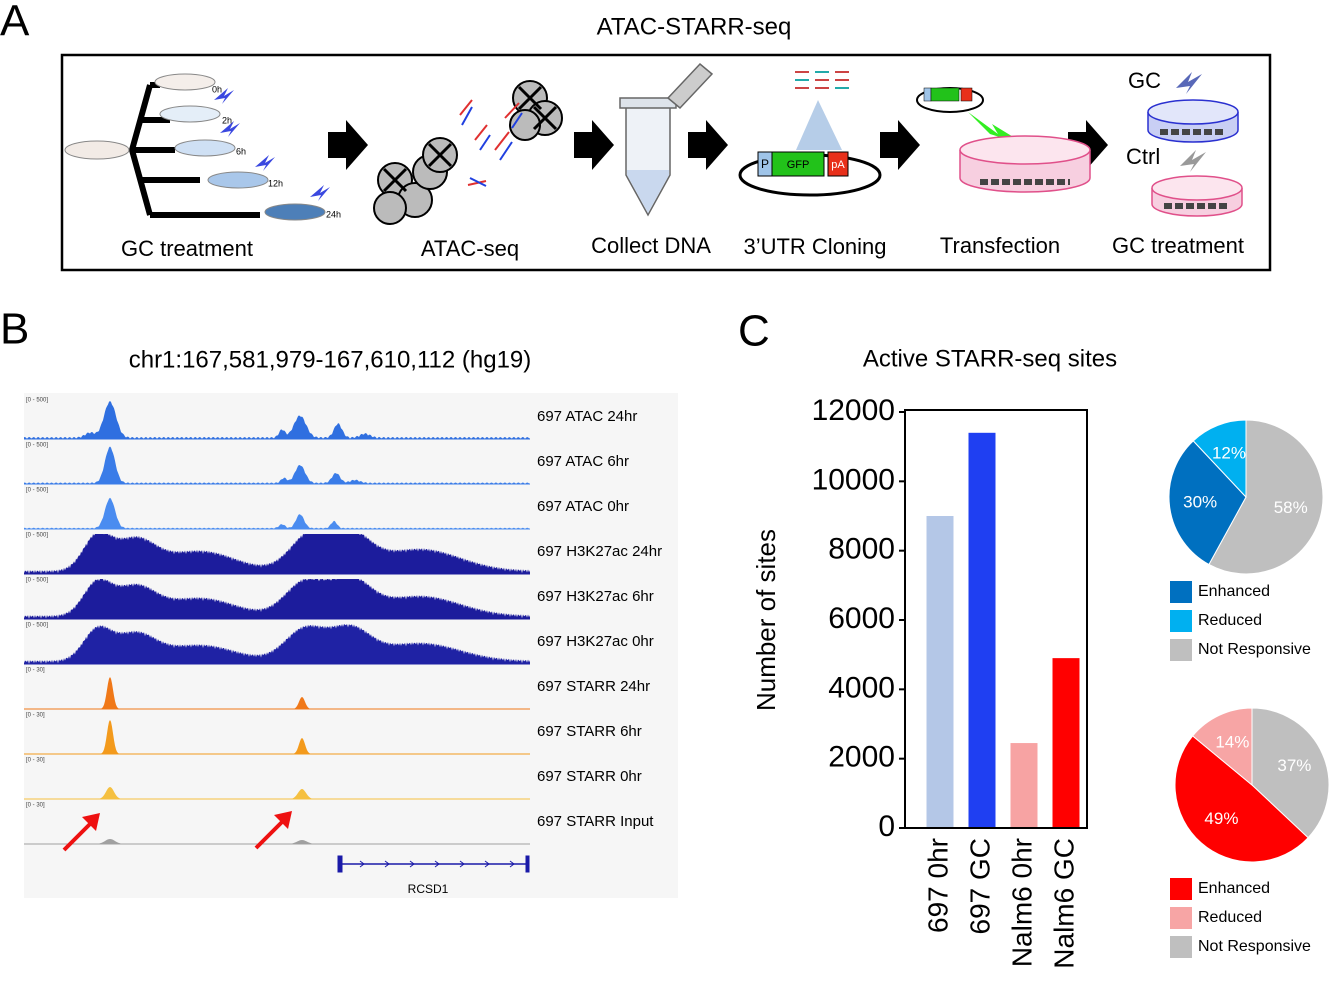  Describe the element at coordinates (330, 359) in the screenshot. I see `panel-title: chr1:167,581,979-167,610,112 (hg19)` at that location.